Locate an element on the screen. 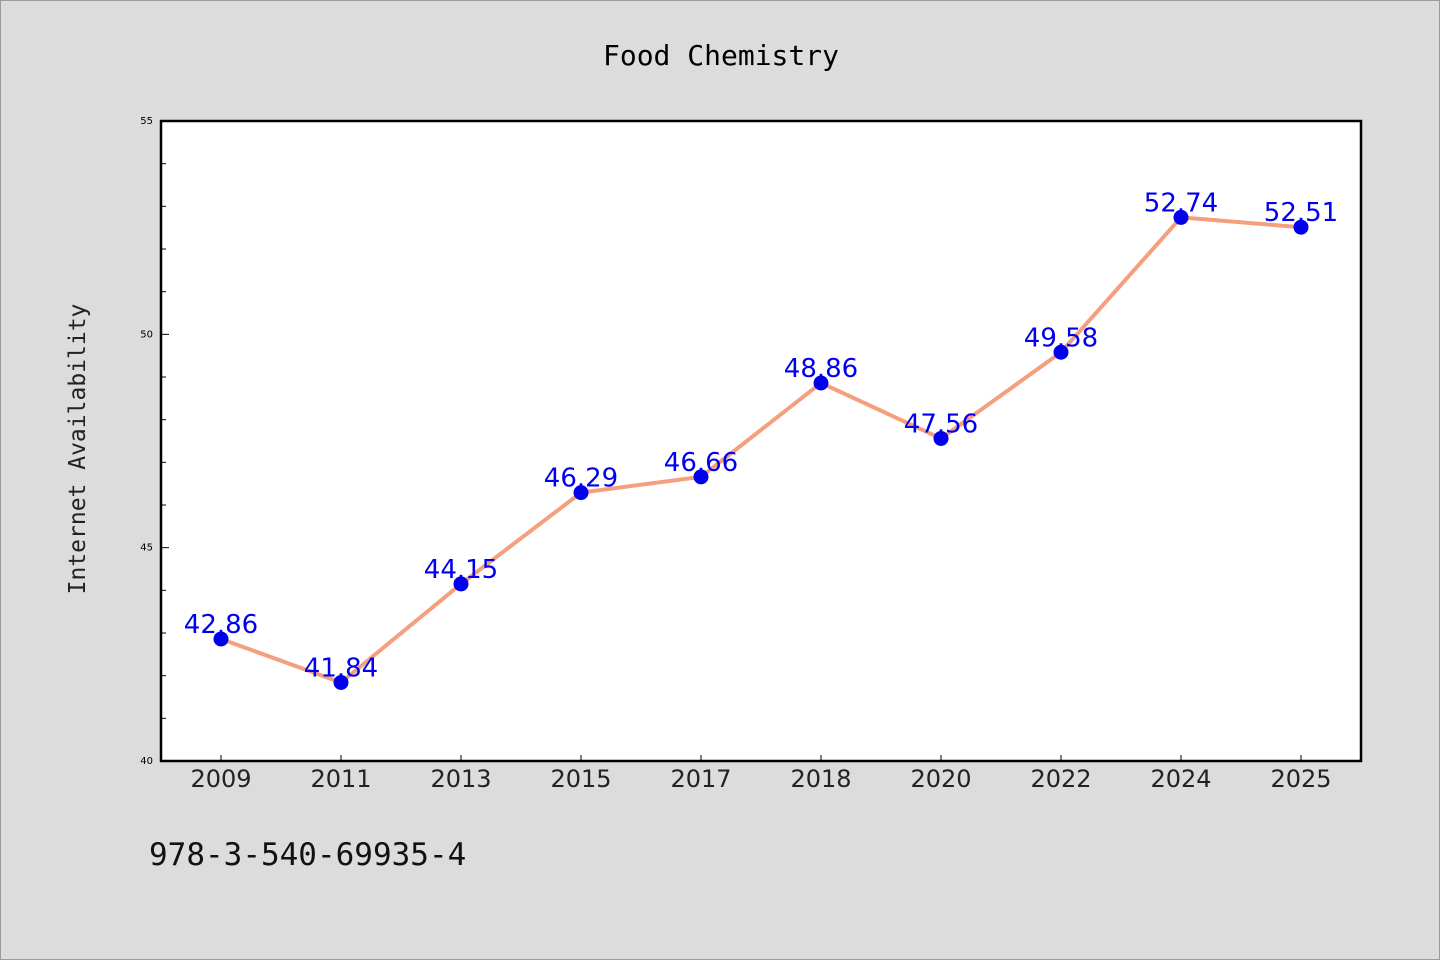  x-tick-label: 2025 is located at coordinates (1300, 779).